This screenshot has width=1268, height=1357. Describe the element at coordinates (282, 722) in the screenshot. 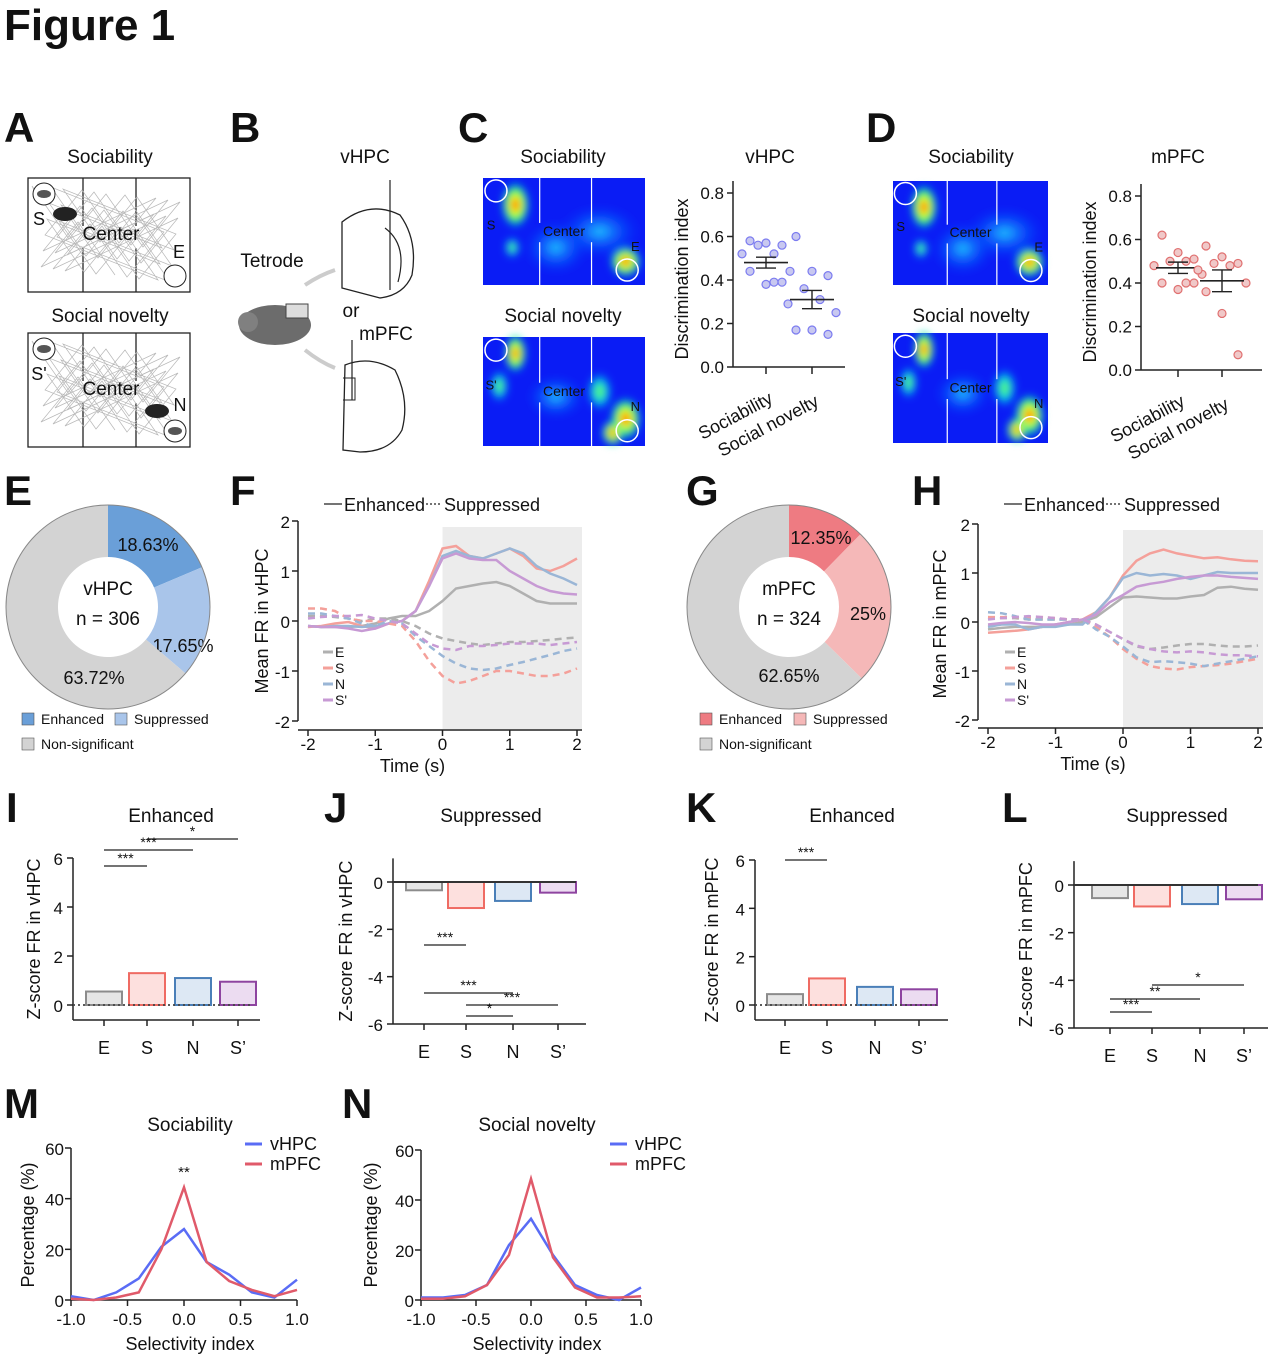

I see `y-tick-label: -2` at that location.